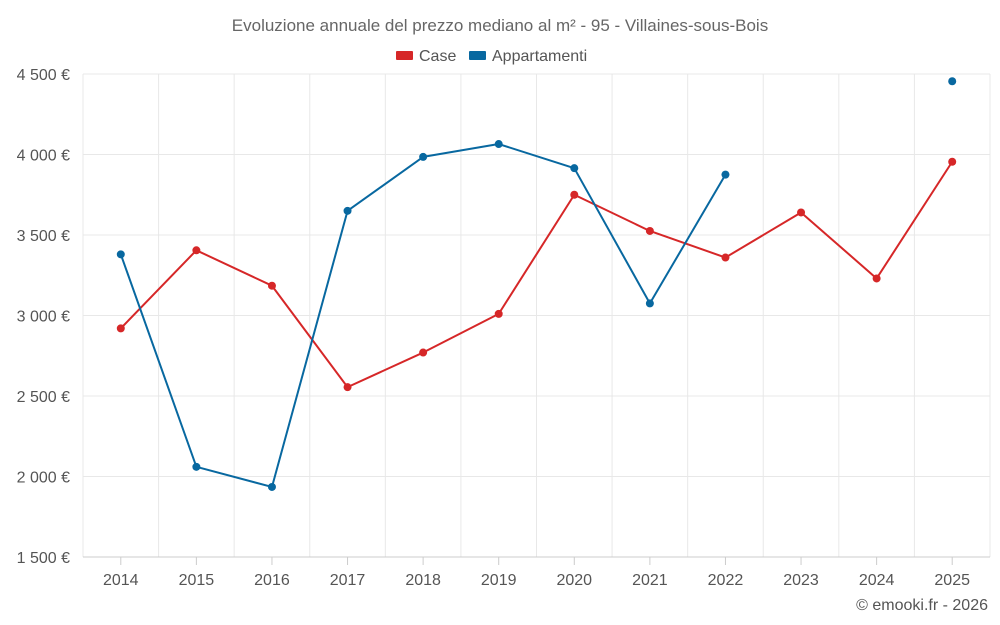 This screenshot has height=625, width=1000. I want to click on y-tick-label: 1 500 €, so click(43, 558).